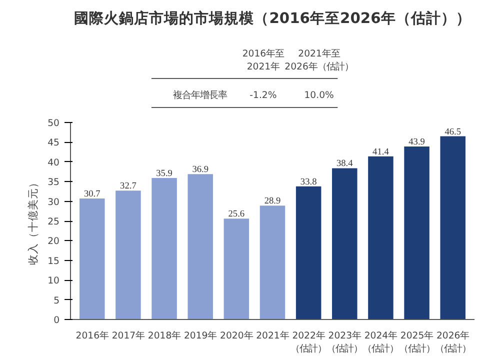 This screenshot has width=499, height=357. What do you see at coordinates (308, 342) in the screenshot?
I see `x-tick-label: 2022年（估計）` at bounding box center [308, 342].